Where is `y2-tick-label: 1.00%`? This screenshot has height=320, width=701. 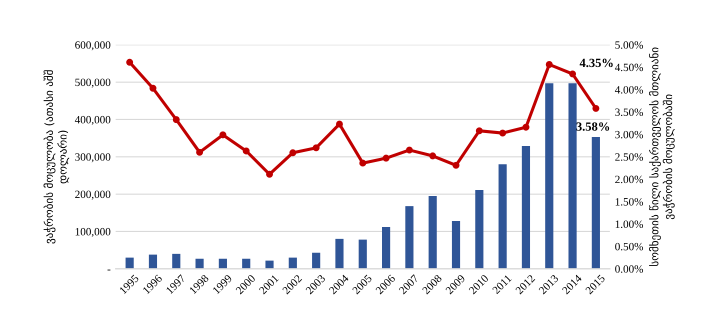
y2-tick-label: 1.00% is located at coordinates (630, 224).